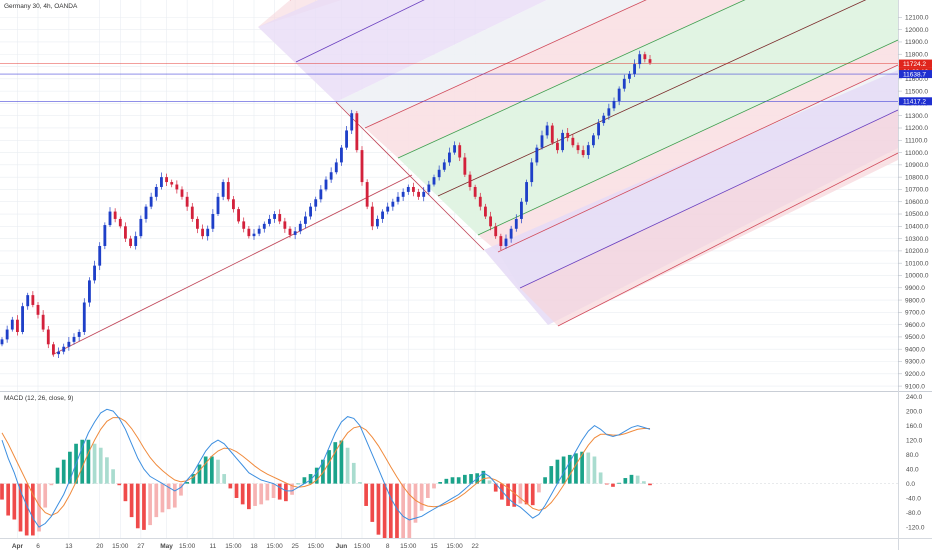  What do you see at coordinates (917, 214) in the screenshot?
I see `y-tick-label: 10500.0` at bounding box center [917, 214].